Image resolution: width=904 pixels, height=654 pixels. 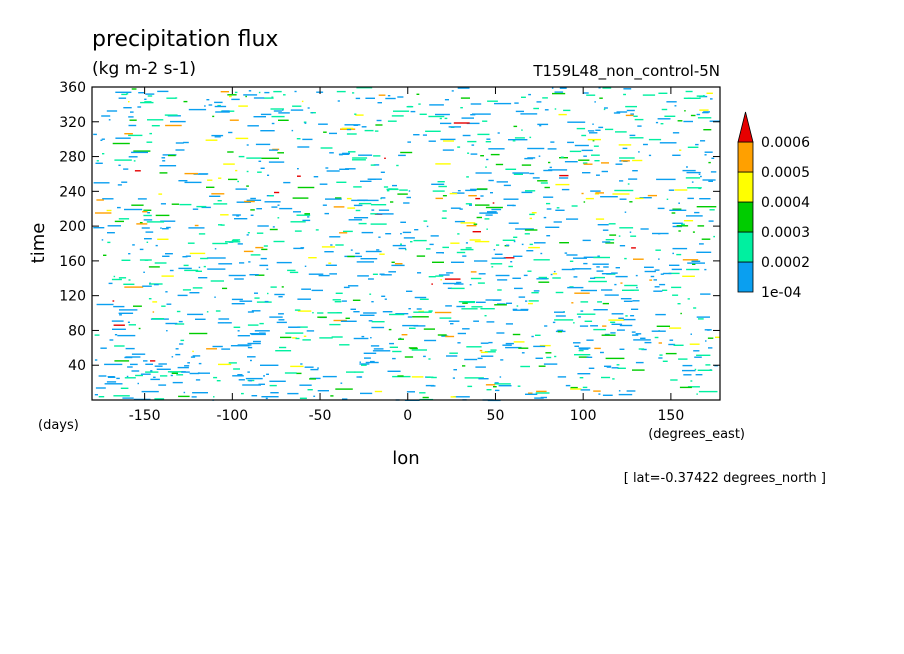 What do you see at coordinates (72, 227) in the screenshot?
I see `y-tick-label: 200` at bounding box center [72, 227].